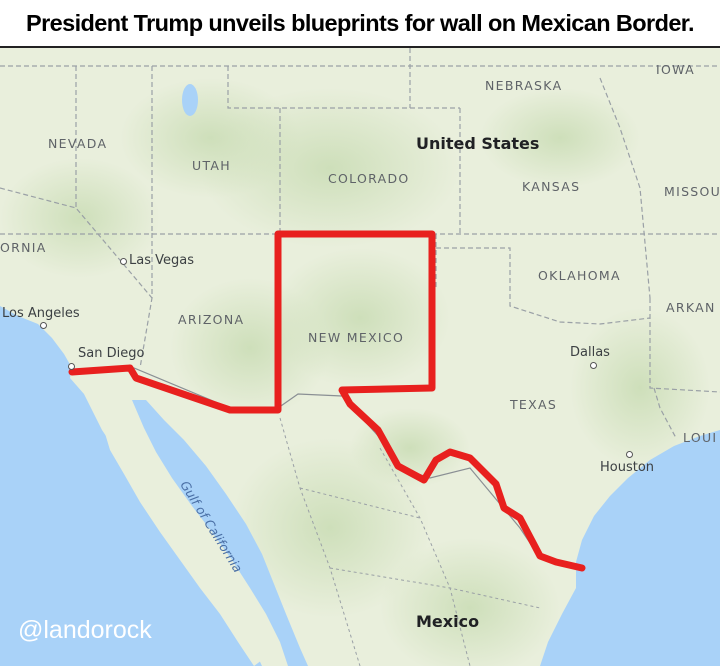 This screenshot has width=720, height=666. I want to click on state-label-california: ORNIA, so click(23, 247).